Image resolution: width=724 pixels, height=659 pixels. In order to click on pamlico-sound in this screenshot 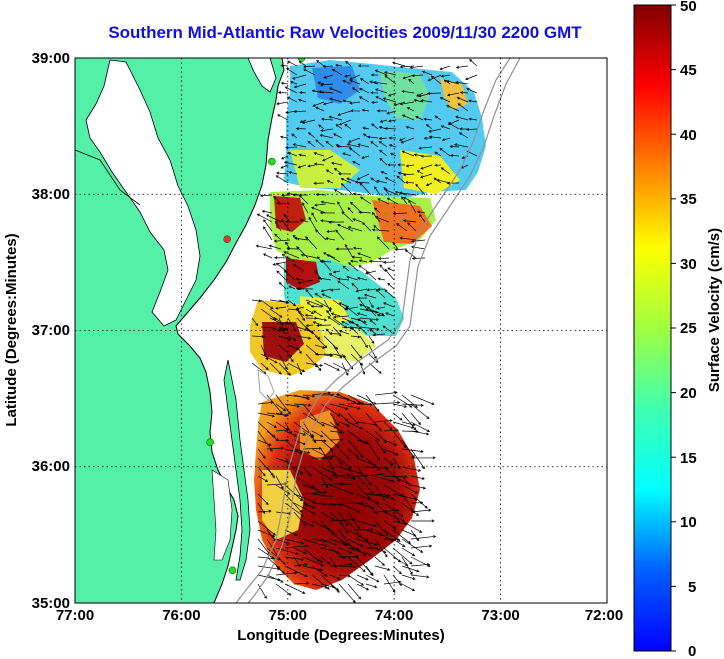, I will do `click(222, 515)`.